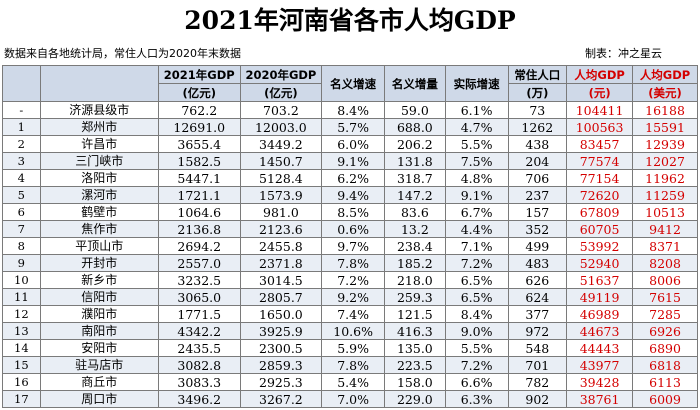 This screenshot has width=700, height=410. I want to click on cell-nominal-growth: 9.2%, so click(353, 297).